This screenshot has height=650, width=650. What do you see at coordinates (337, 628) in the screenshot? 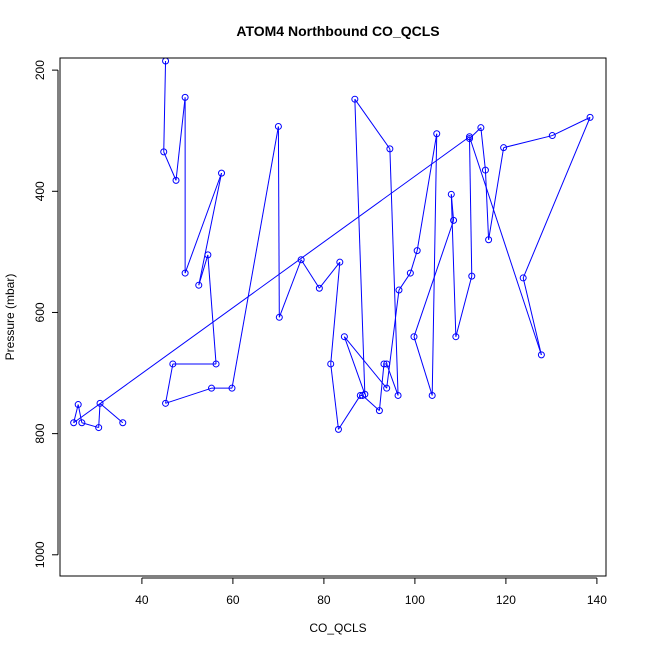
I see `x-axis-label: CO_QCLS` at bounding box center [337, 628].